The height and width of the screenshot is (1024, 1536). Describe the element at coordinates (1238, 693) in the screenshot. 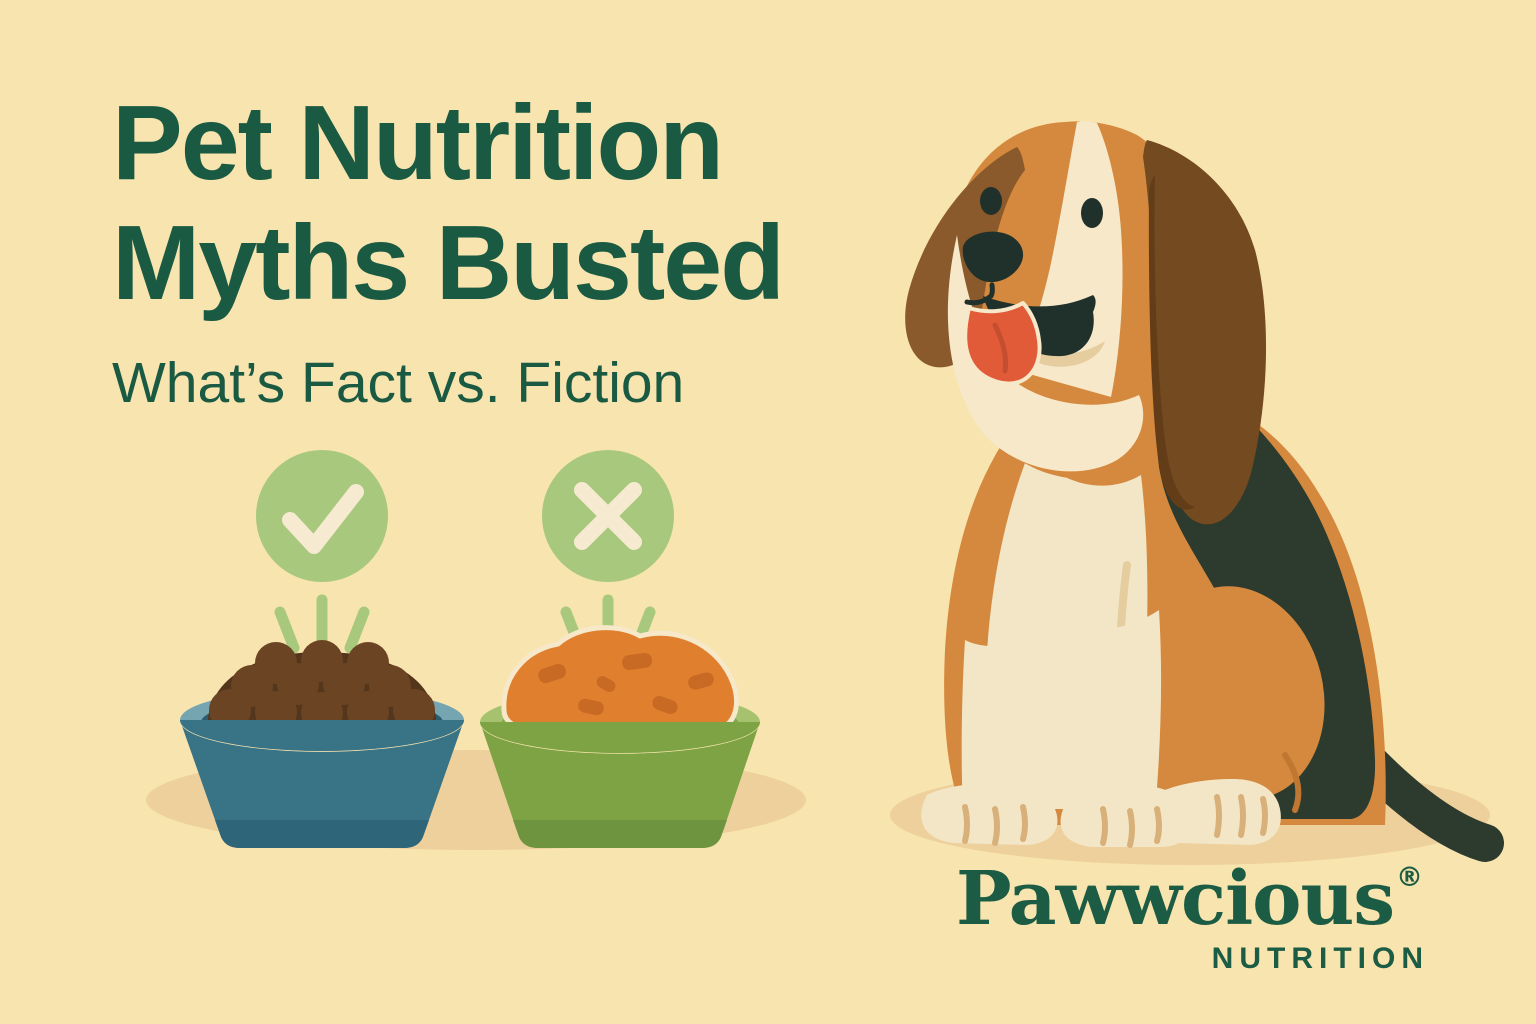

I see `dog-haunch` at that location.